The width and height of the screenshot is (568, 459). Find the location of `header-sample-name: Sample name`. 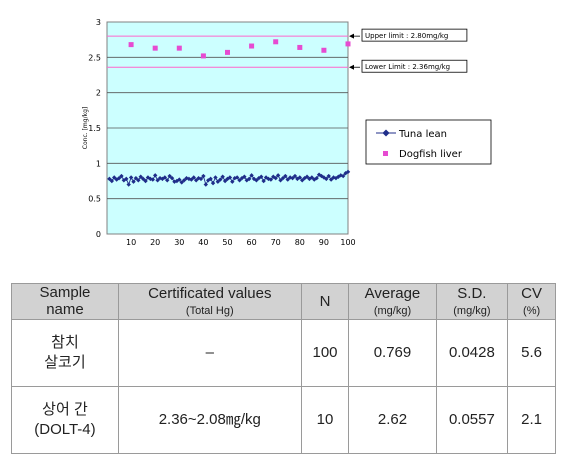

header-sample-name: Sample name is located at coordinates (65, 301).